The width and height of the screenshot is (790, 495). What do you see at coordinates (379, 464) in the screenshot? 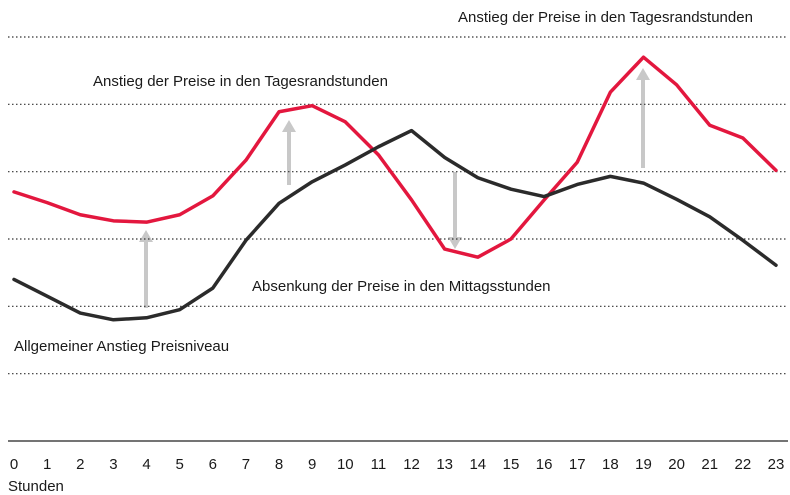
I see `x-tick-label: 11` at bounding box center [379, 464].